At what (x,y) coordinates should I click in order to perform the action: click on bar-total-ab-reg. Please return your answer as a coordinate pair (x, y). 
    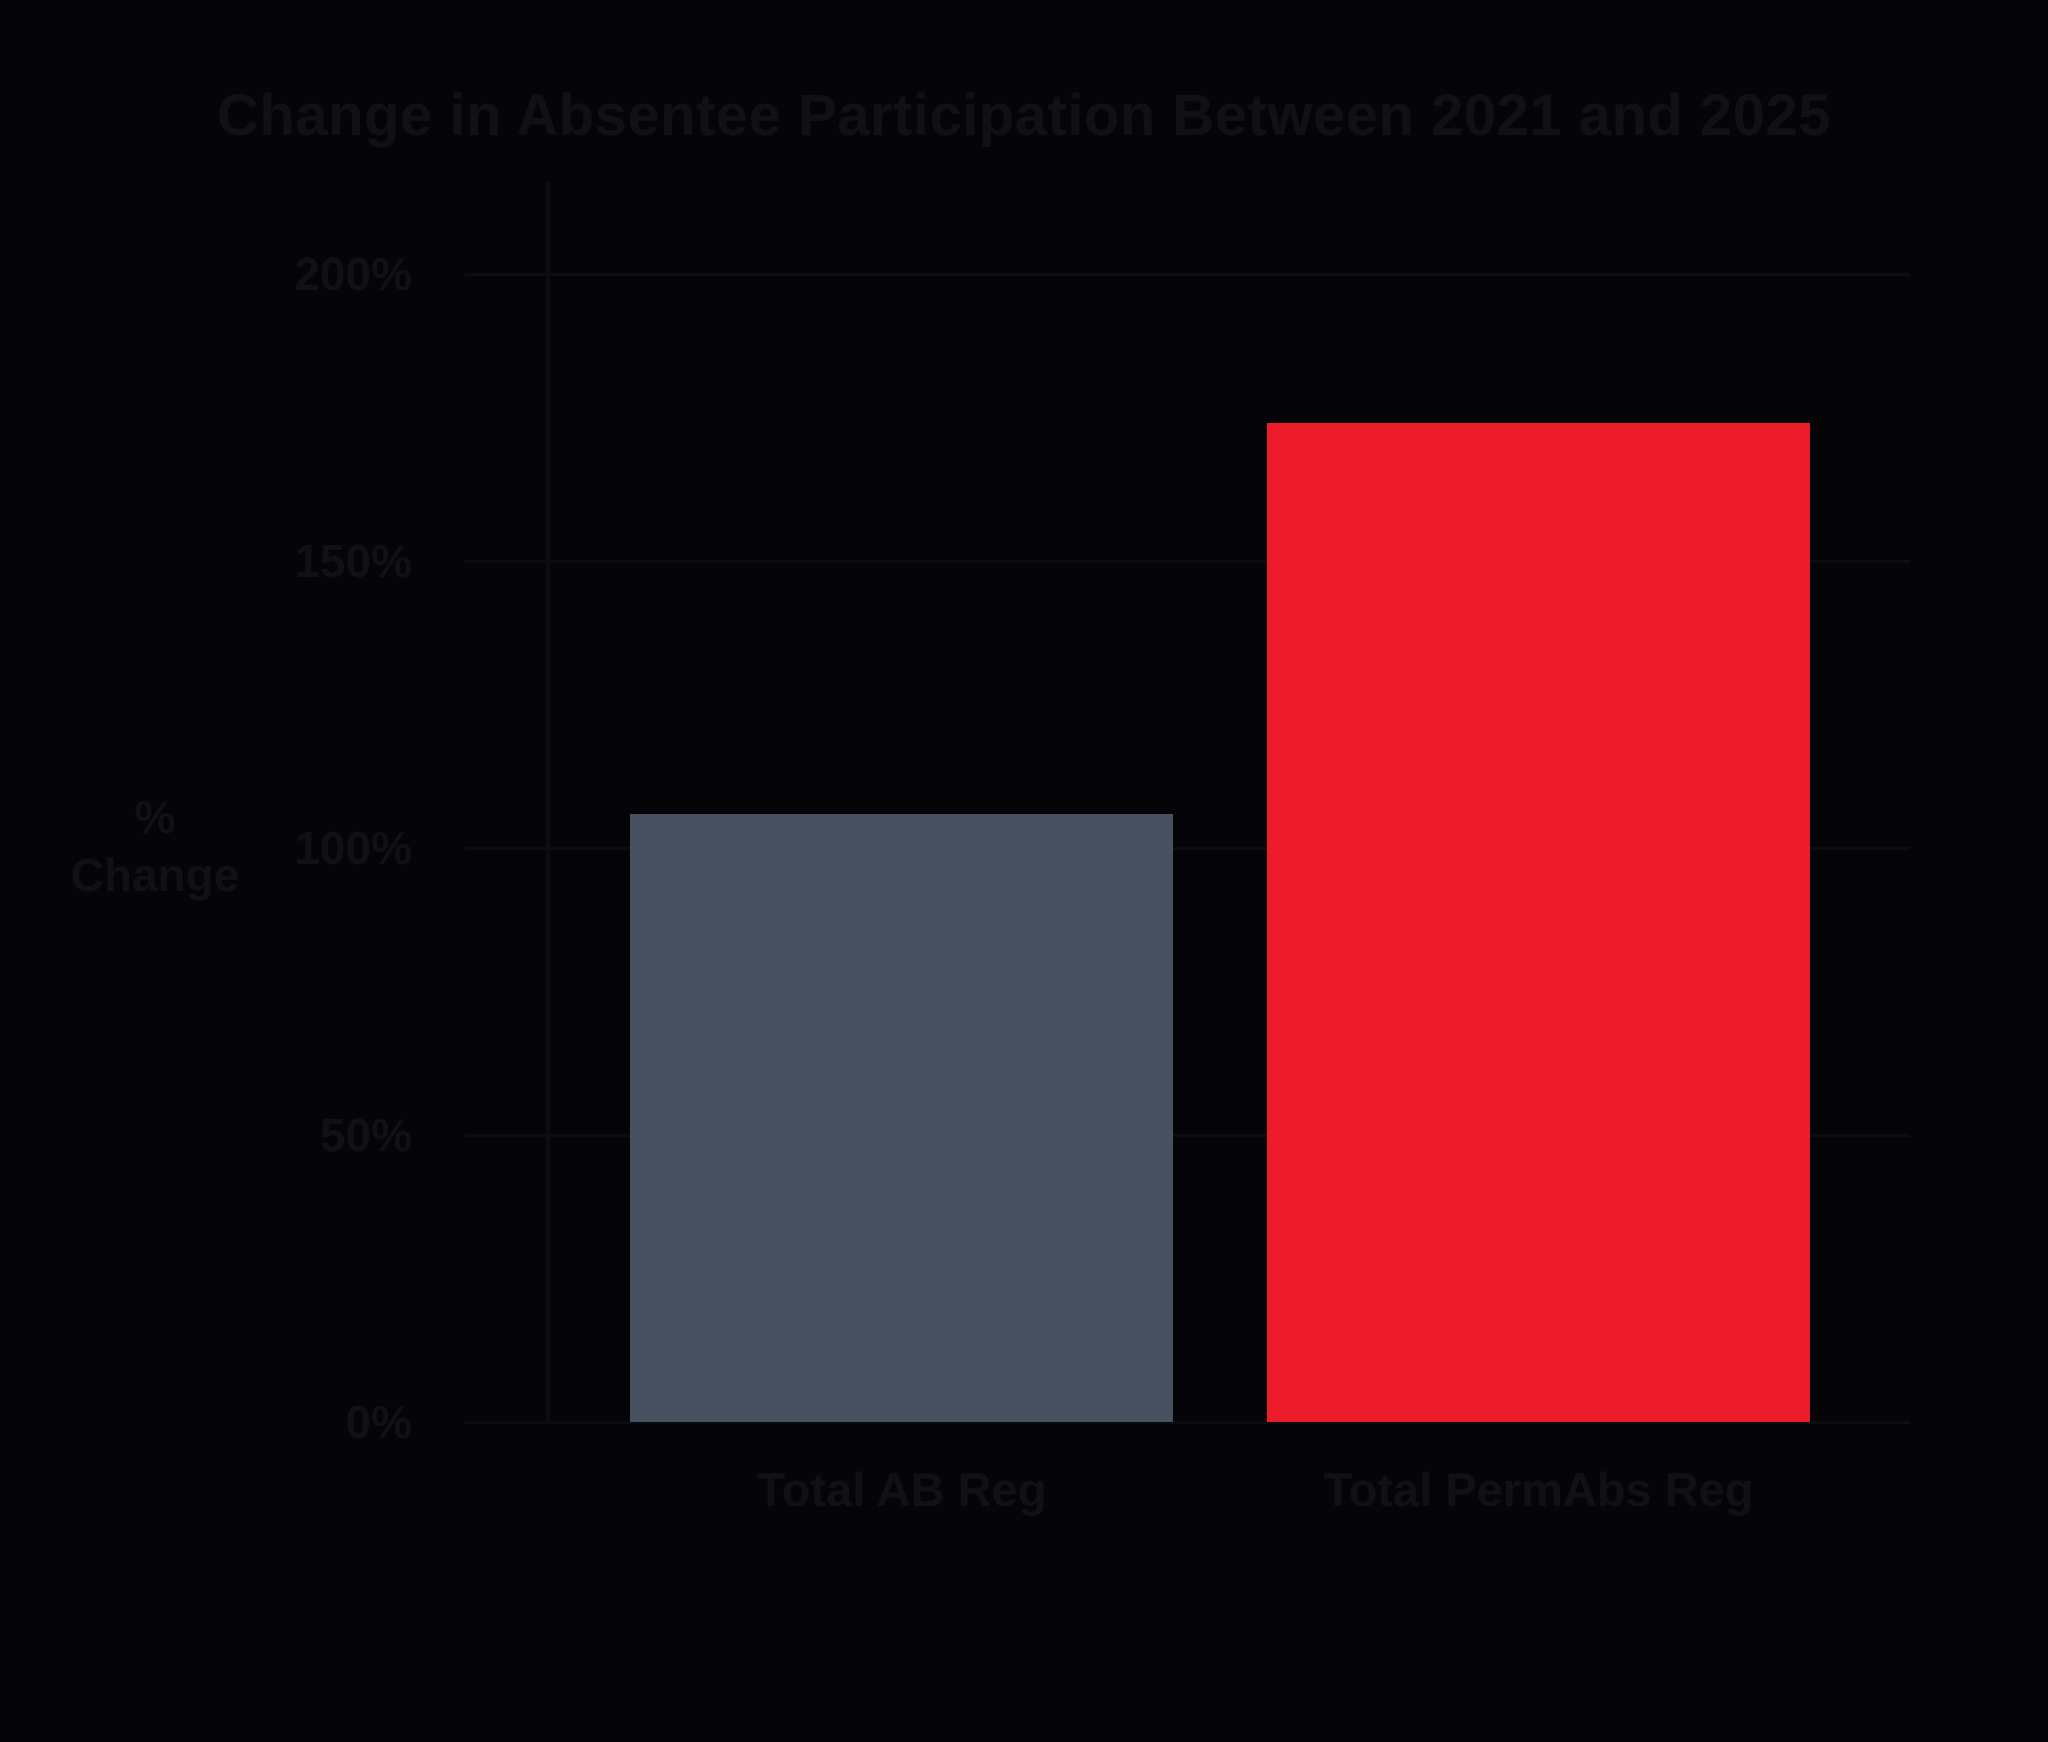
    Looking at the image, I should click on (901, 1117).